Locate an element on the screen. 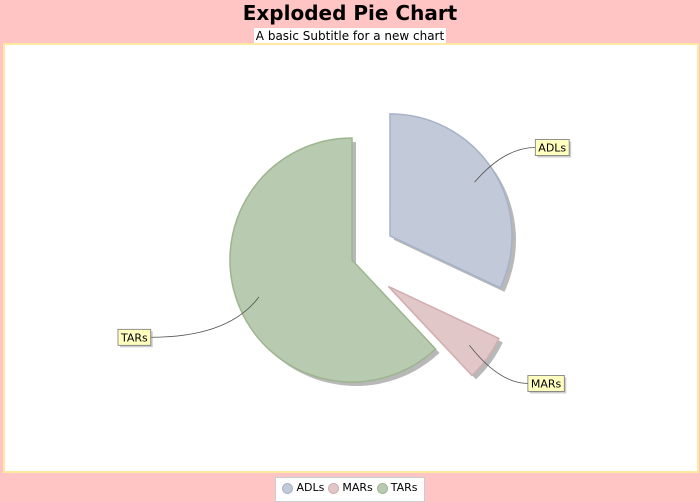 The height and width of the screenshot is (502, 700). legend-label-adls: ADLs is located at coordinates (310, 487).